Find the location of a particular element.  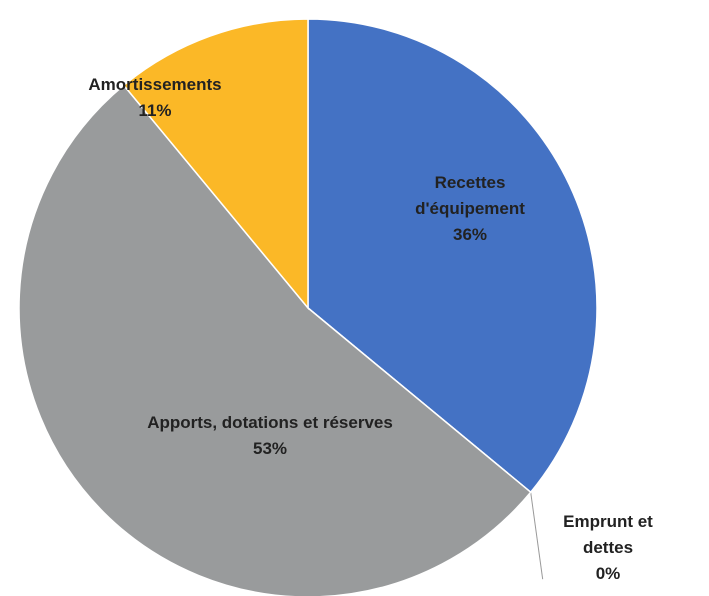

pie-slice is located at coordinates (215, 164).